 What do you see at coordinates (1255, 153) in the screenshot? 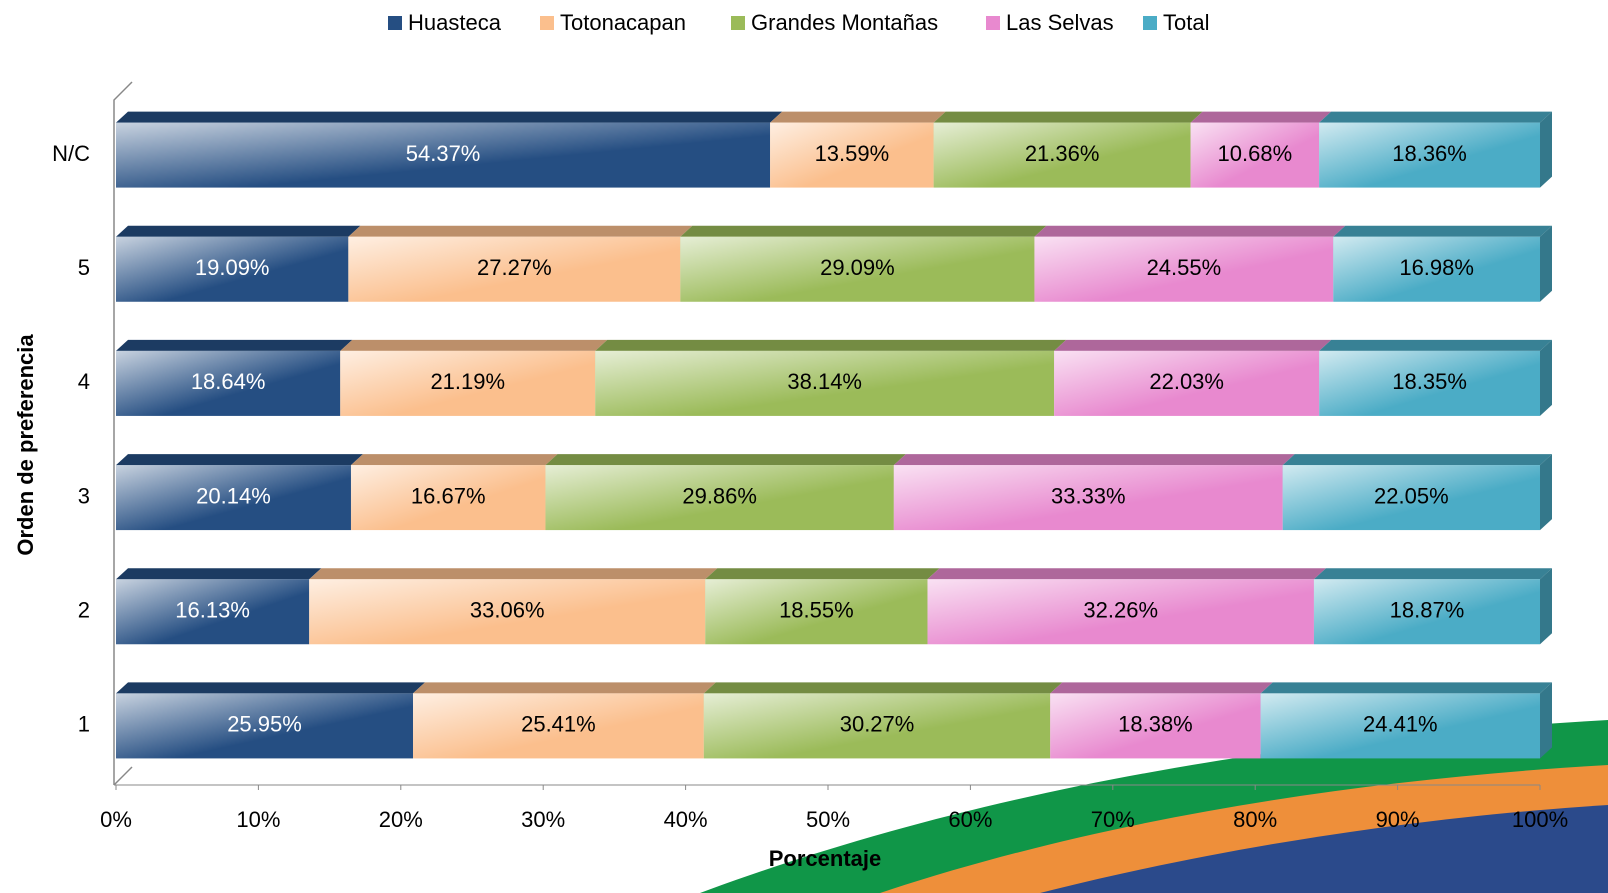
I see `data-label: 10.68%` at bounding box center [1255, 153].